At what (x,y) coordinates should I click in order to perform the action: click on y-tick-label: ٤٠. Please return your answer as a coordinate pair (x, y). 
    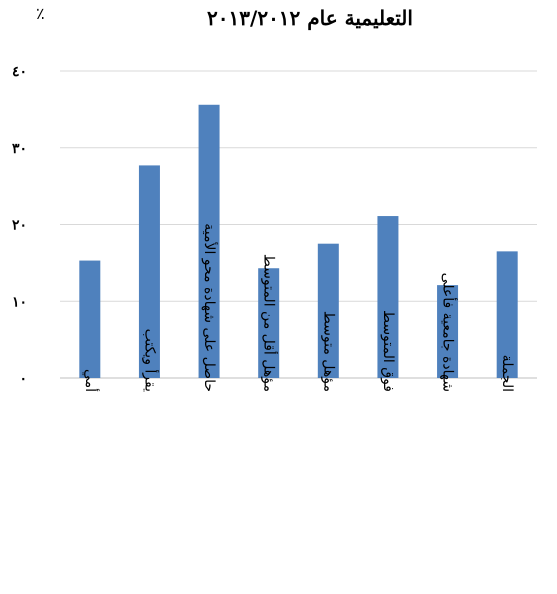
    Looking at the image, I should click on (19, 72).